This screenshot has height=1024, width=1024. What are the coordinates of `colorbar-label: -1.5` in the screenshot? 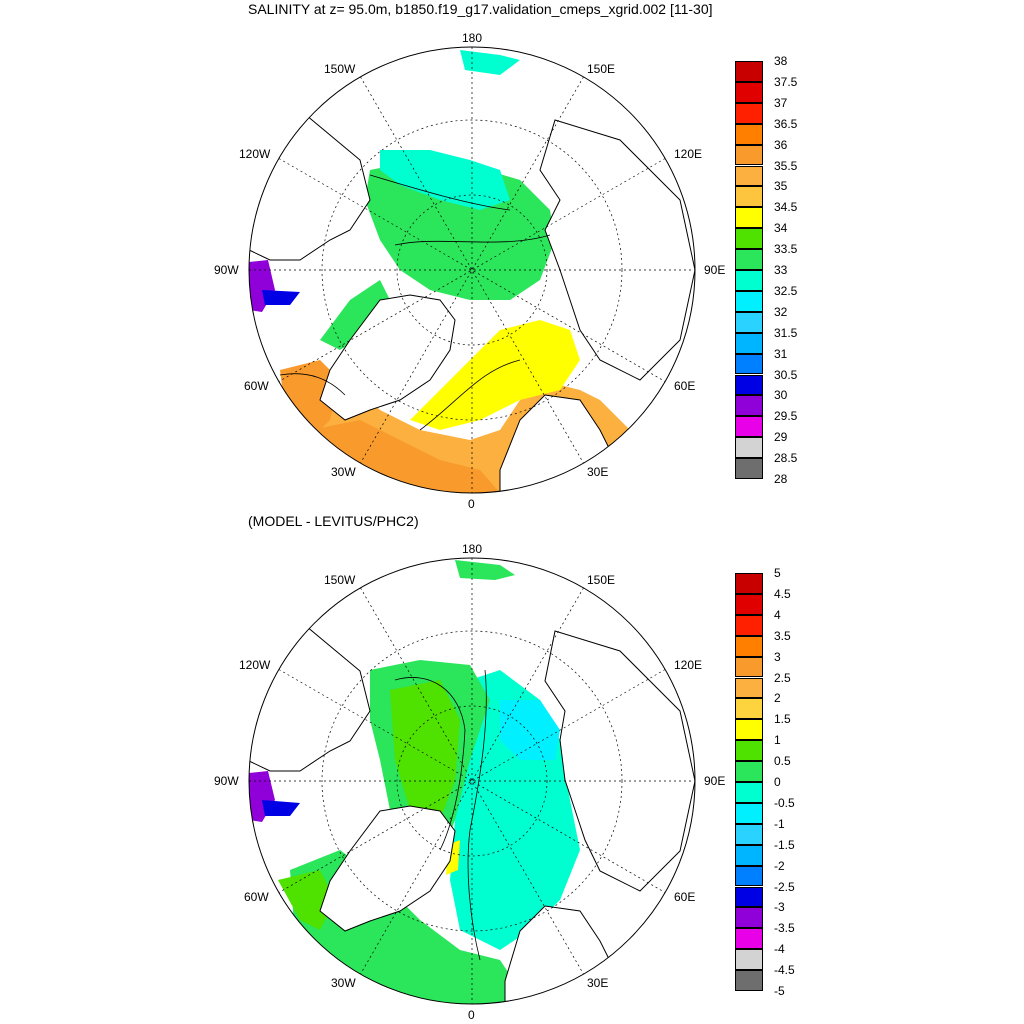 It's located at (784, 844).